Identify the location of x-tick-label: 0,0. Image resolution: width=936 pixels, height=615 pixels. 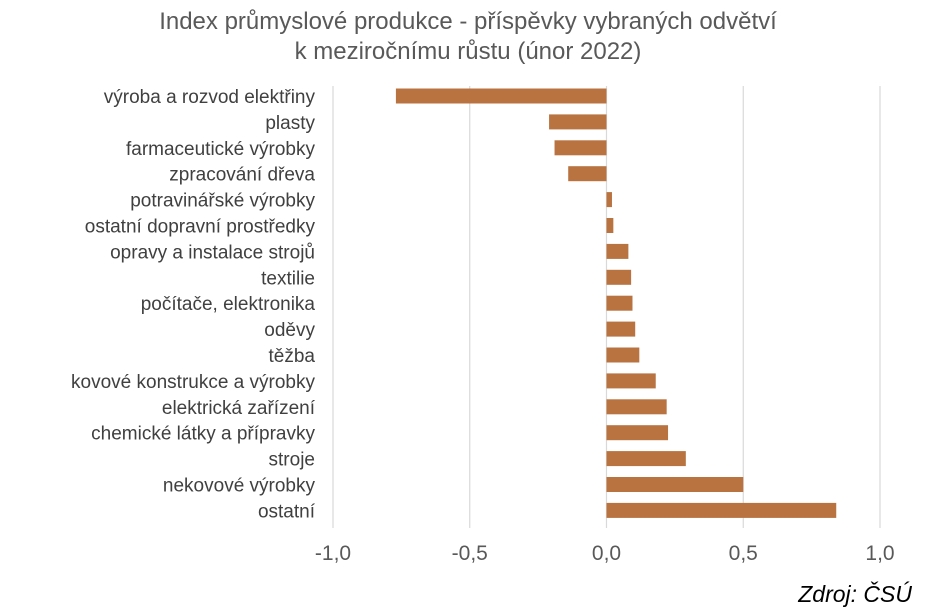
(606, 553).